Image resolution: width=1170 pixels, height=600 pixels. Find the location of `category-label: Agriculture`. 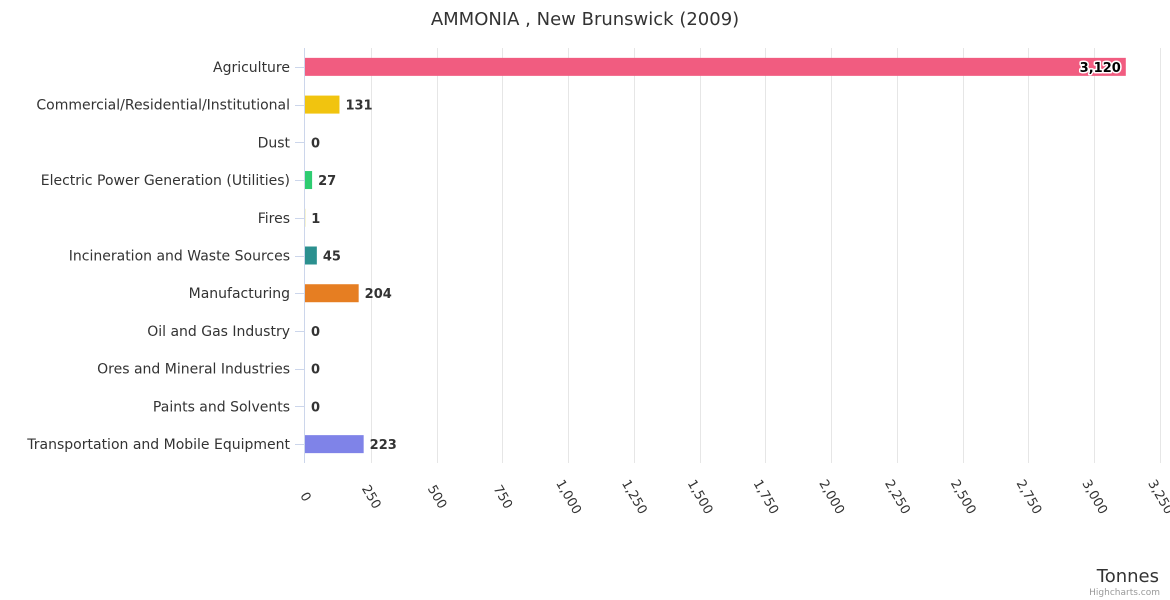

category-label: Agriculture is located at coordinates (251, 68).